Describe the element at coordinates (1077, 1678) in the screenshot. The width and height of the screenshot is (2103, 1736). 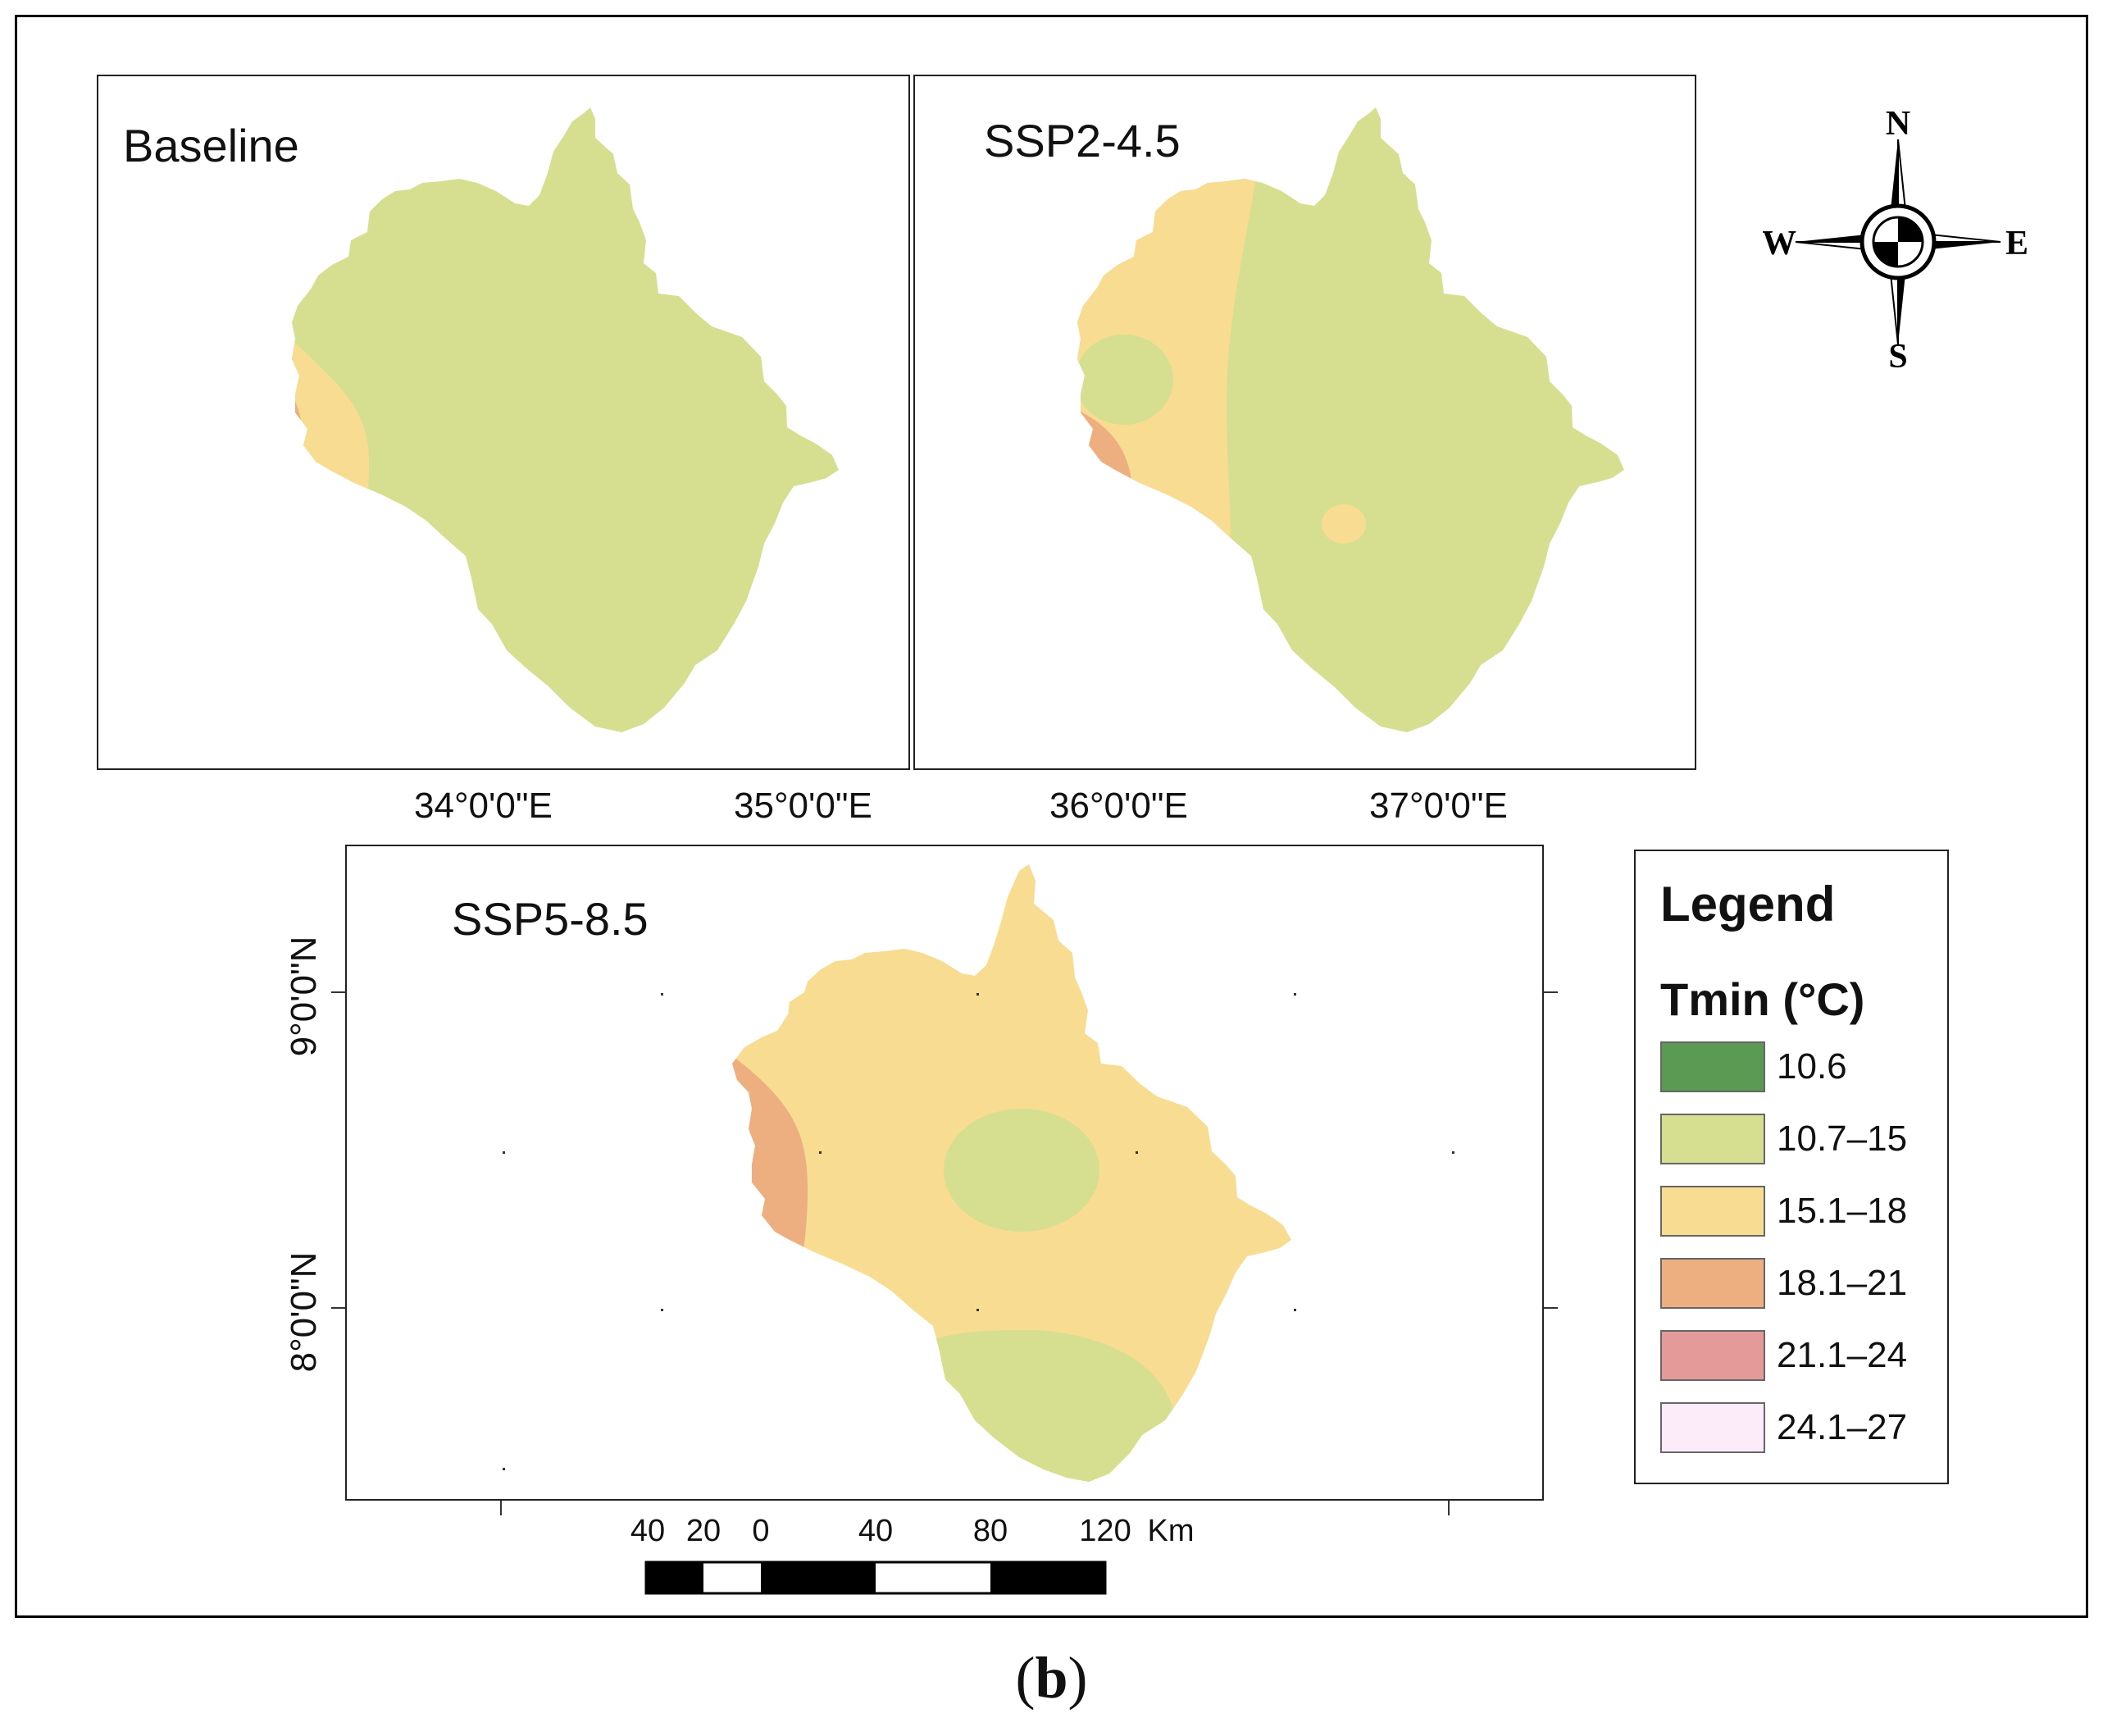
I see `caption-paren-close: )` at that location.